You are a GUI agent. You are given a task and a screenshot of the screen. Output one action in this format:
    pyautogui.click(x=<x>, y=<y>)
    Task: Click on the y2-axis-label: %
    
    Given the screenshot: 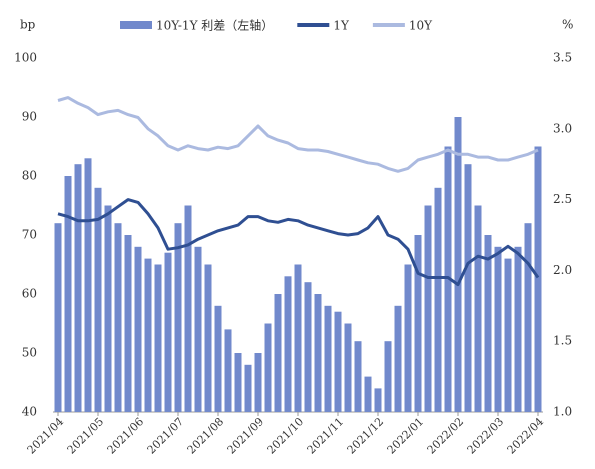 What is the action you would take?
    pyautogui.click(x=567, y=25)
    